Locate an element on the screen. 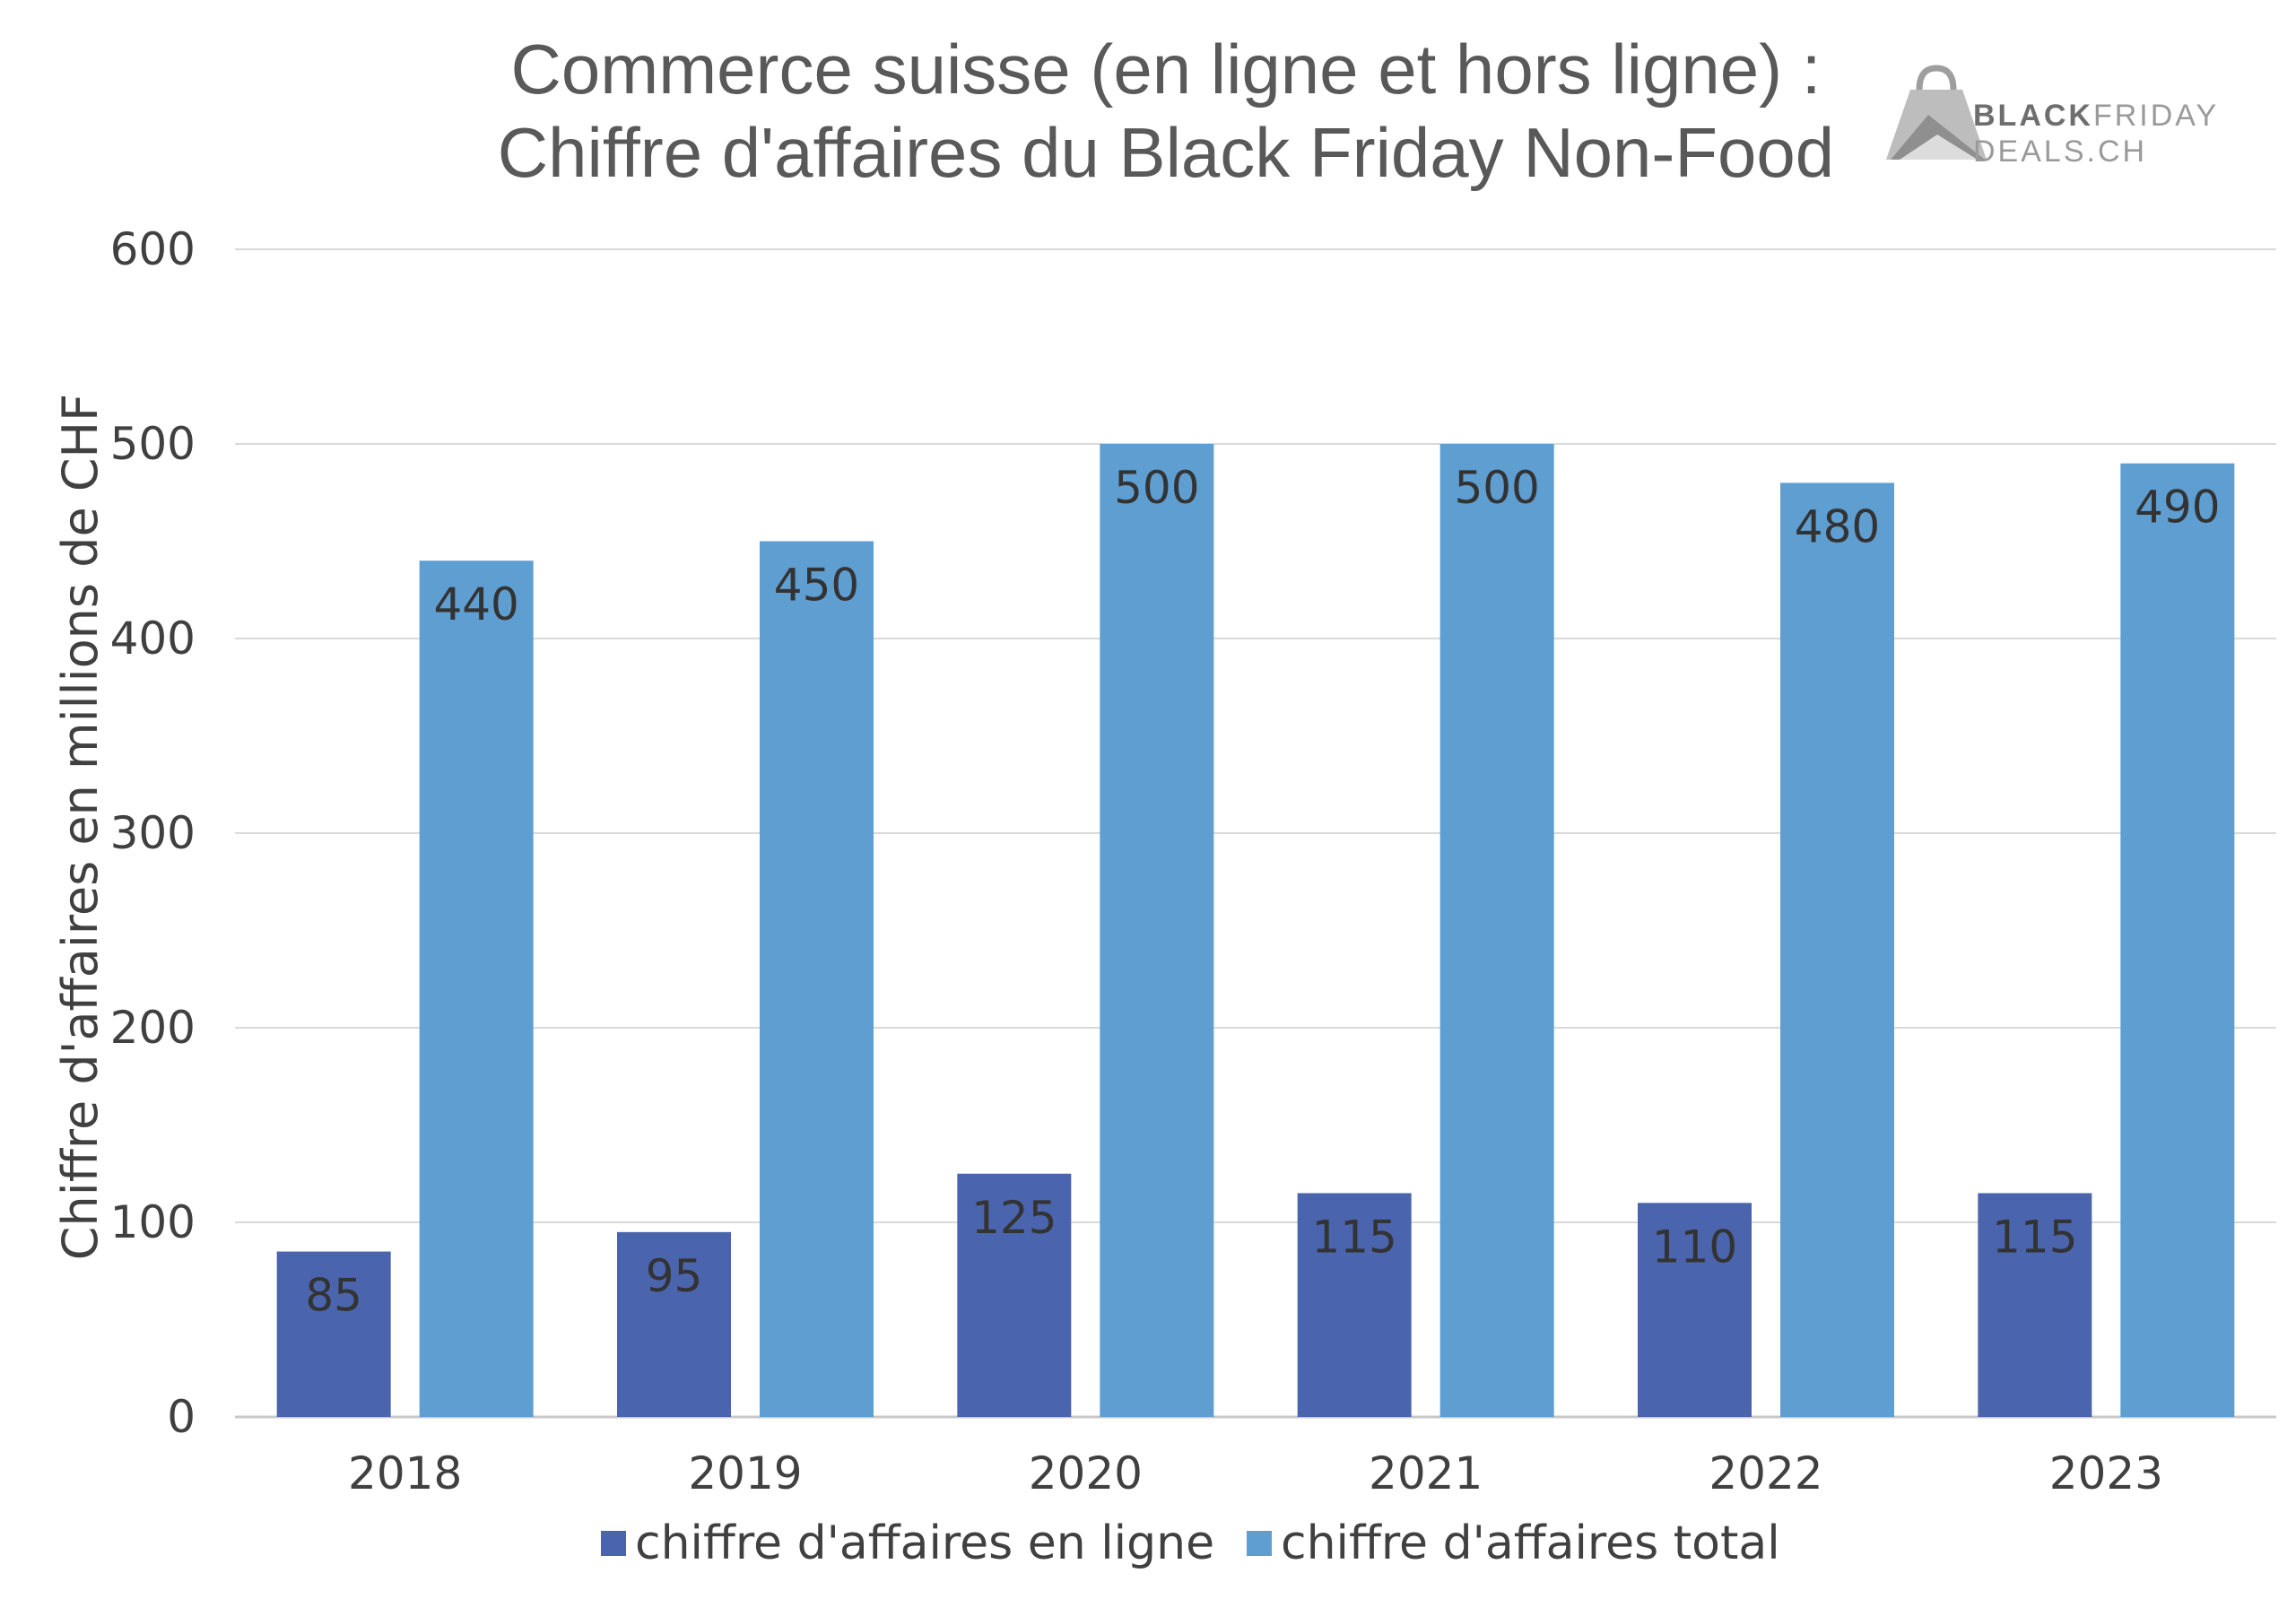  y-tick-label: 400 is located at coordinates (153, 639).